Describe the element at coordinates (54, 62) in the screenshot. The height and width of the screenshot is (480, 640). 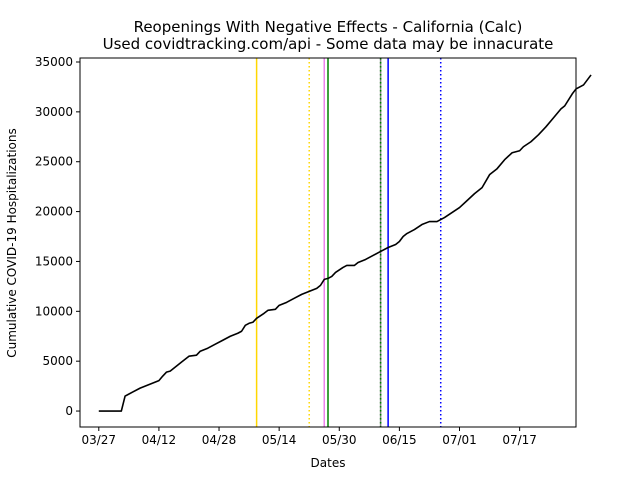
I see `y-tick-label: 35000` at that location.